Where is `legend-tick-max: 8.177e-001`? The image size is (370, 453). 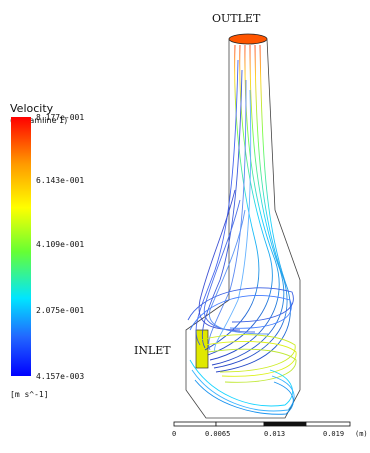 legend-tick-max: 8.177e-001 is located at coordinates (60, 117).